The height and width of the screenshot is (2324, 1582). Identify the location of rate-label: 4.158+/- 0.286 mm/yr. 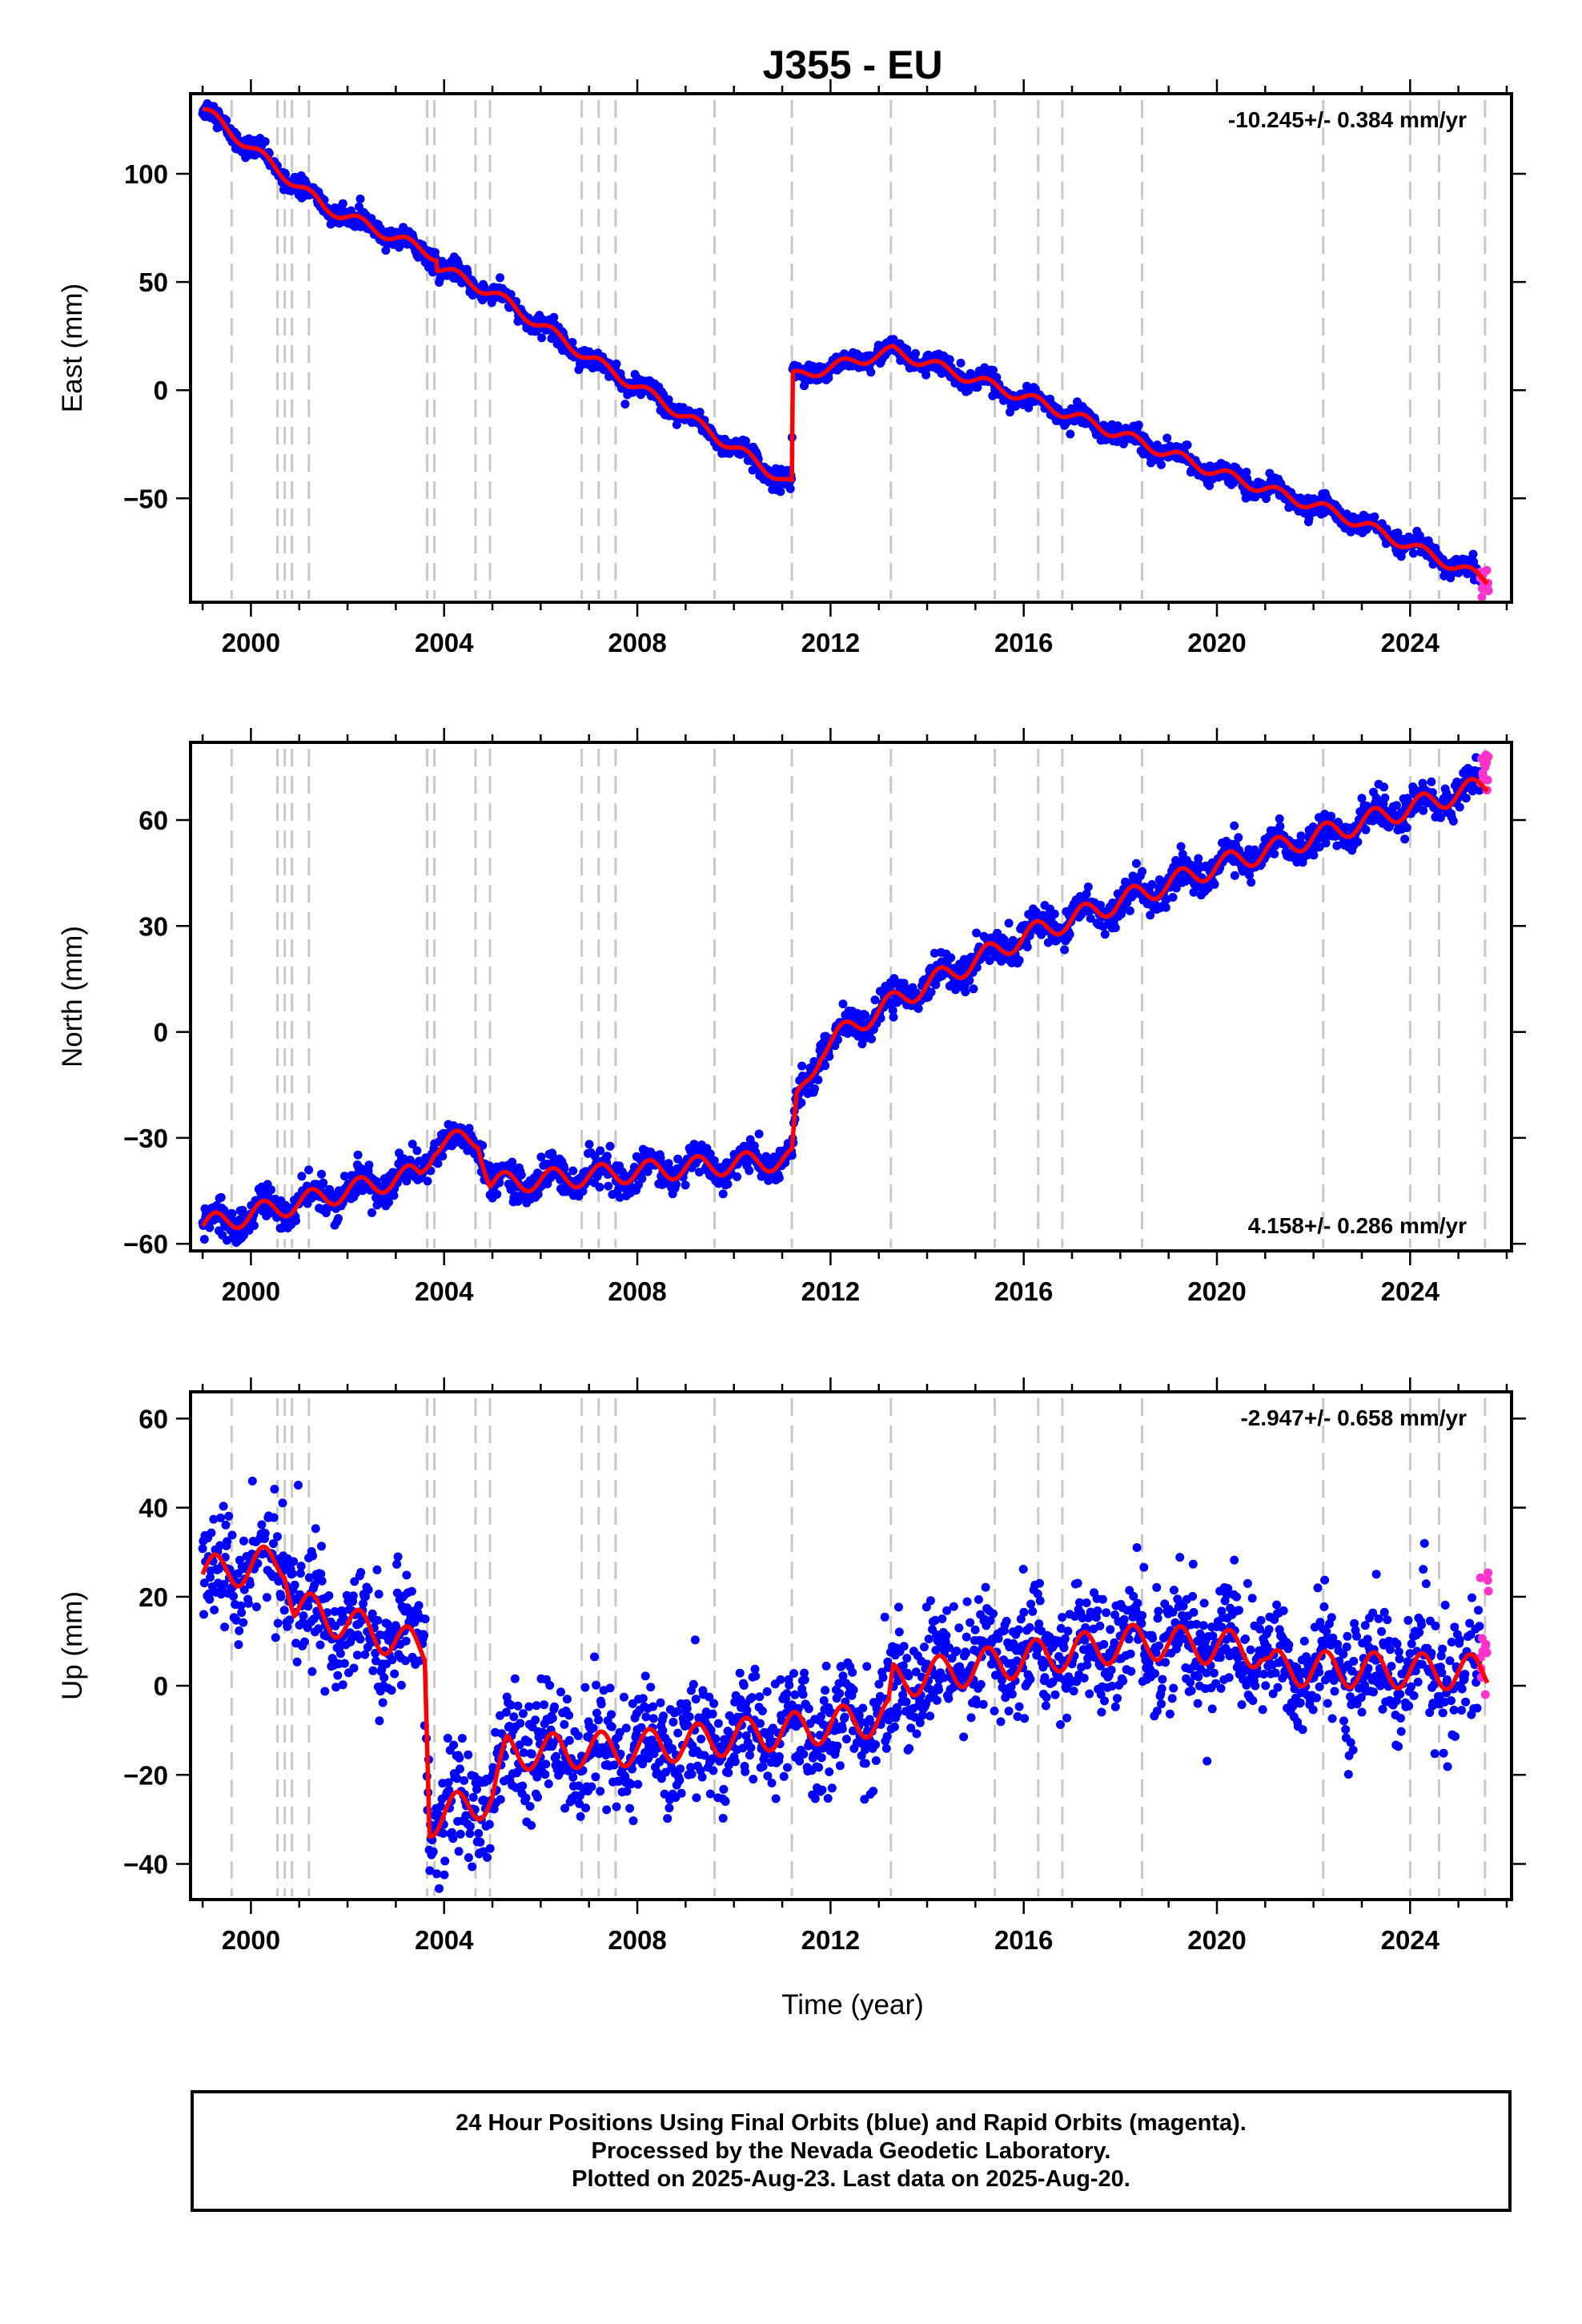
(1357, 1225).